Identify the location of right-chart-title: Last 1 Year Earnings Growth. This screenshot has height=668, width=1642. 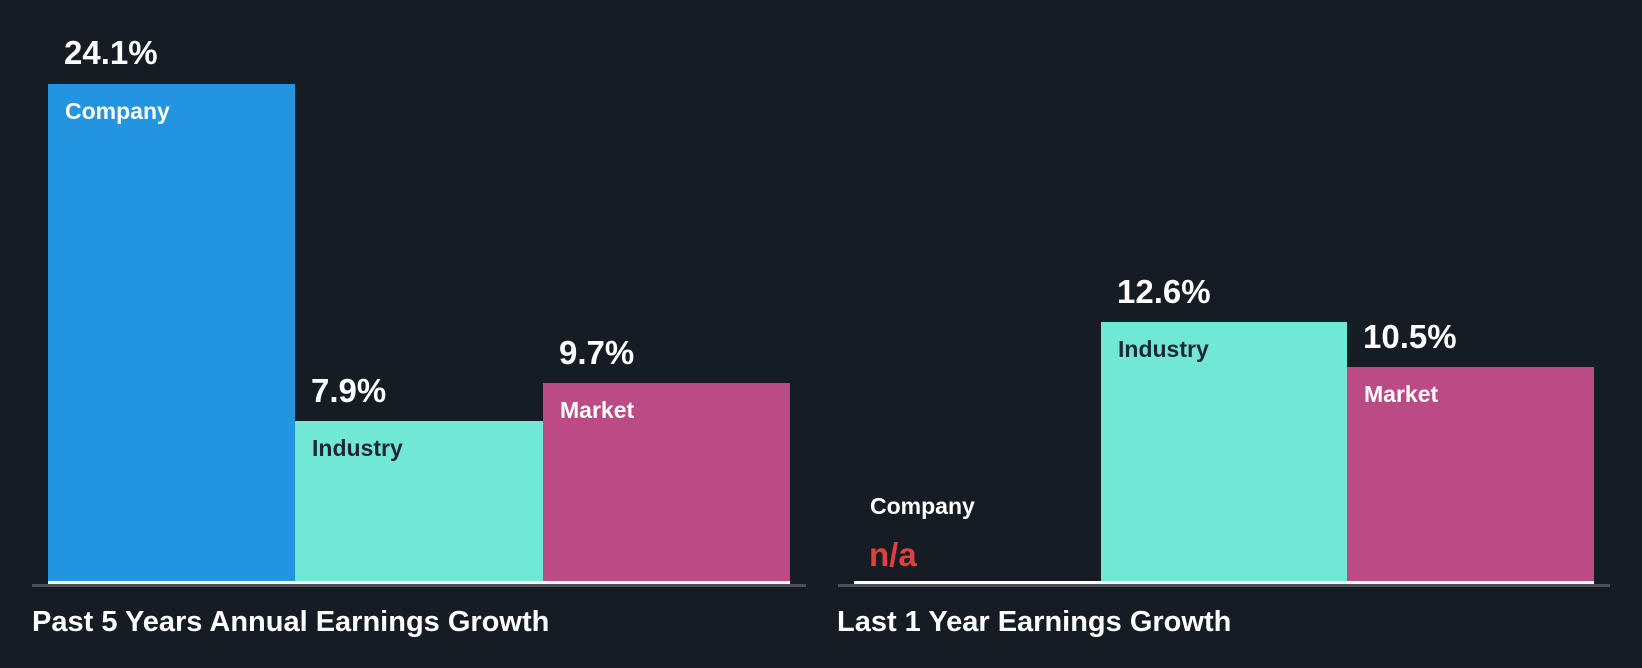
(1034, 622).